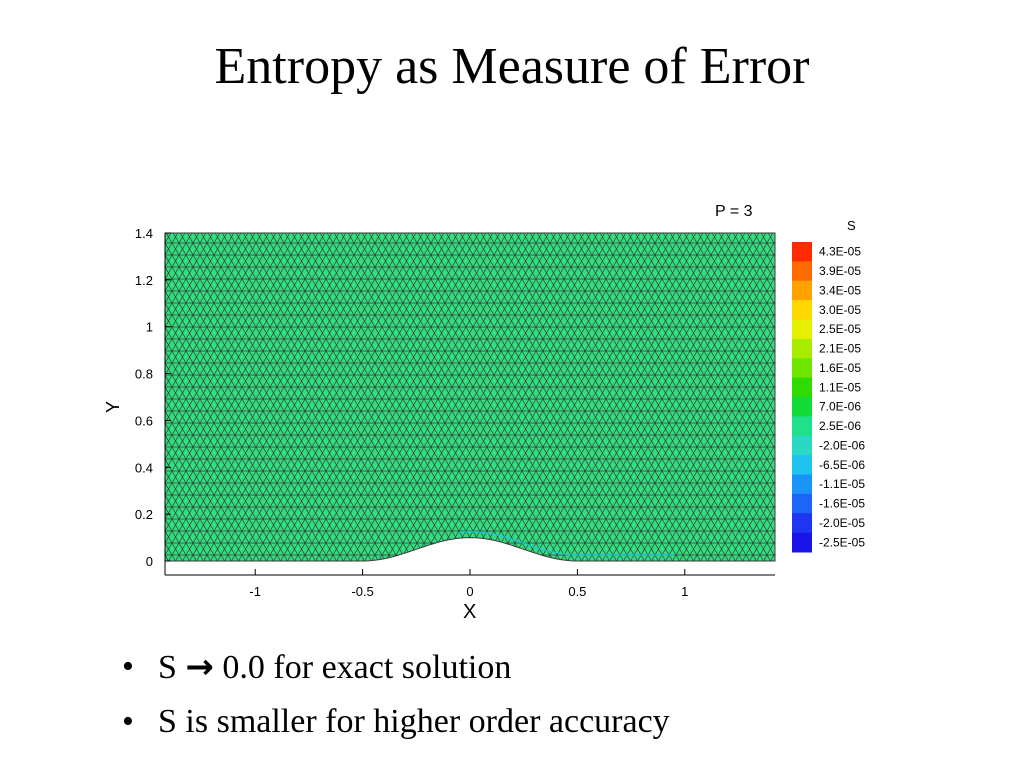  I want to click on slide-title: Entropy as Measure of Error, so click(512, 66).